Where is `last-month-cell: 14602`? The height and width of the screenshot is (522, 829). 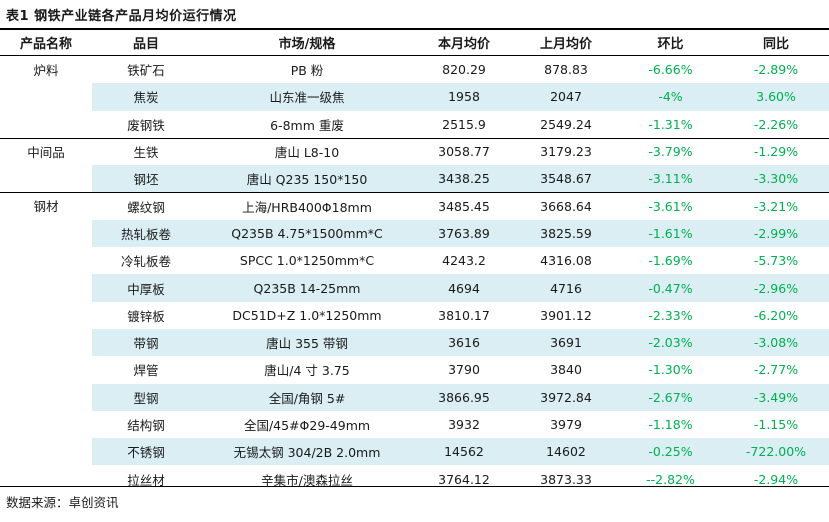
last-month-cell: 14602 is located at coordinates (566, 452).